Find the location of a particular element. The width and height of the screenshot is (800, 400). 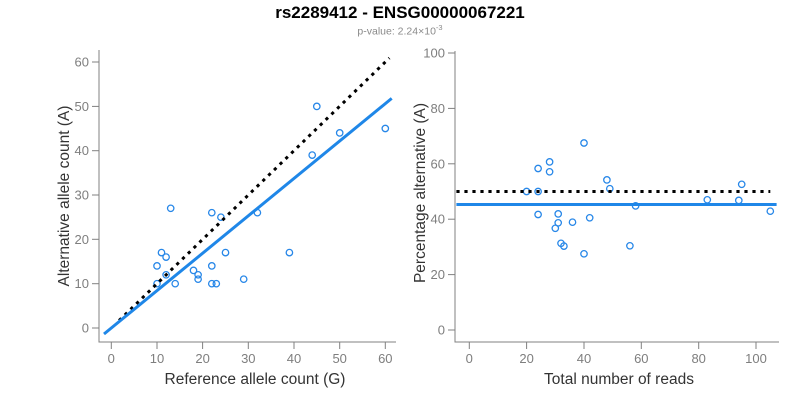

y-tick-label: 80 is located at coordinates (438, 108).